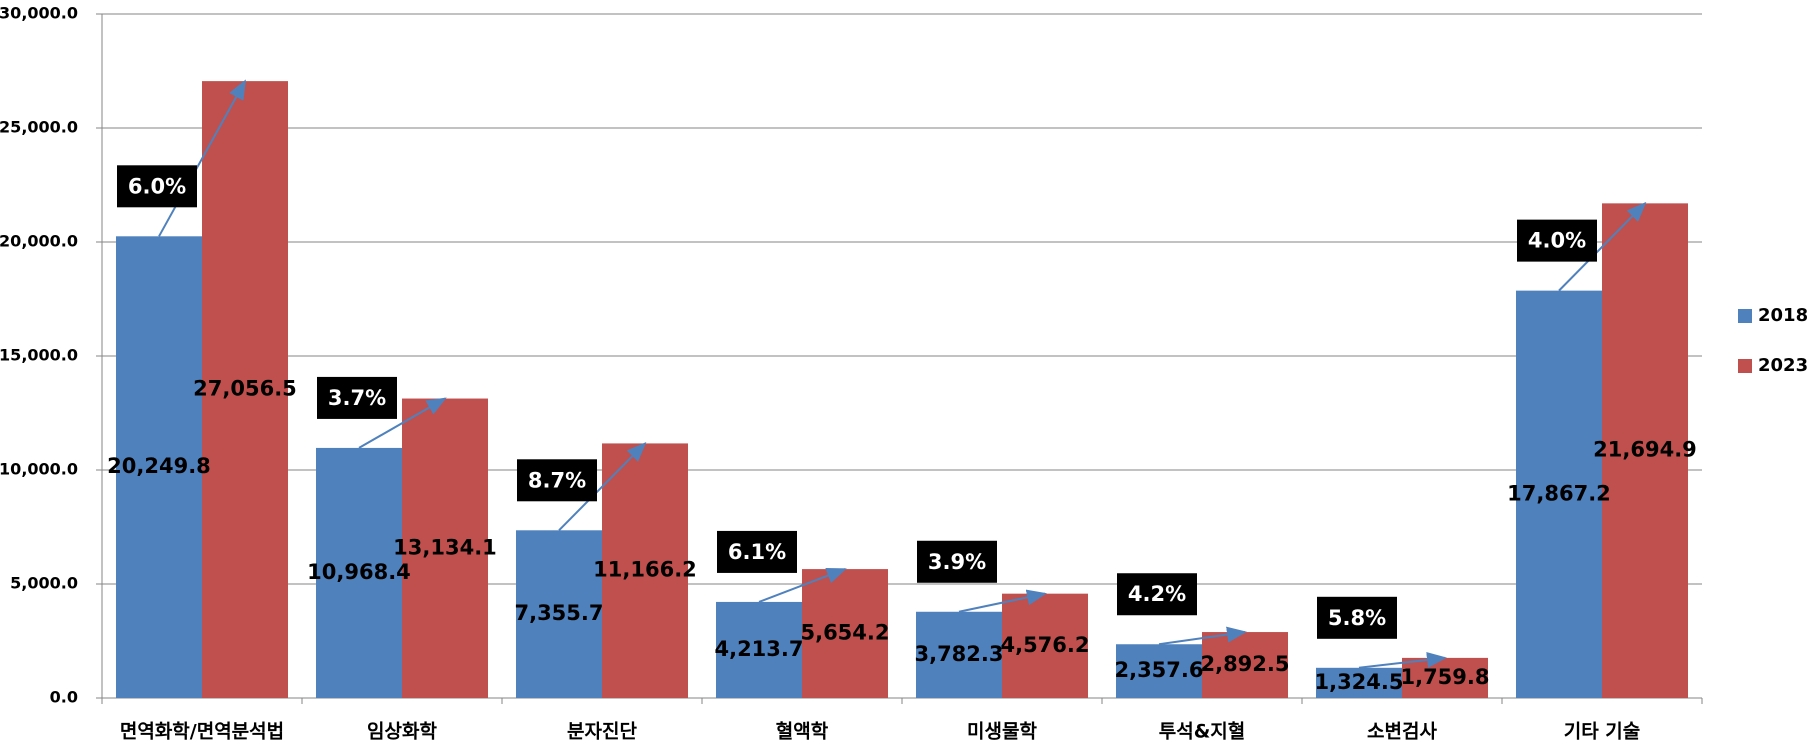 The height and width of the screenshot is (755, 1807). I want to click on value-label: 7,355.7, so click(558, 613).